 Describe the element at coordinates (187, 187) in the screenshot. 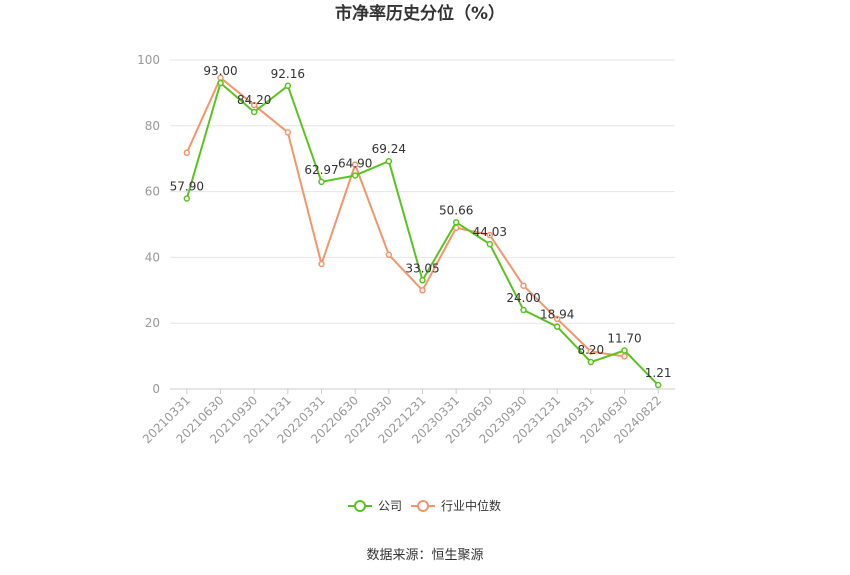

I see `data-label: 57.90` at that location.